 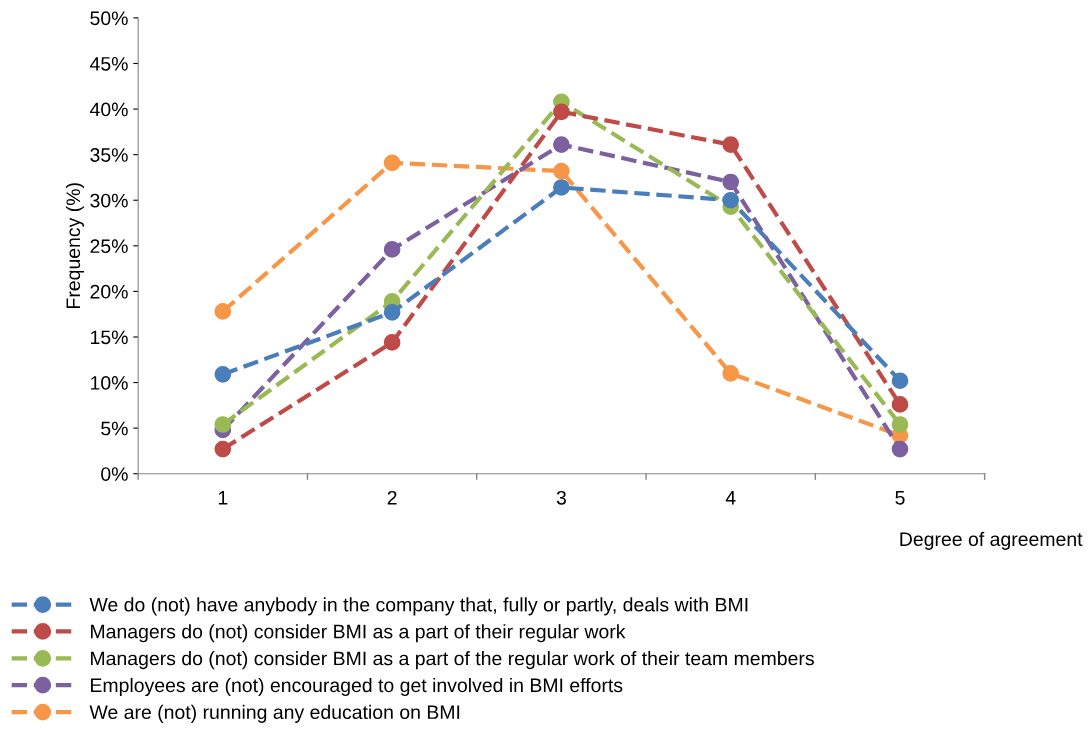 What do you see at coordinates (114, 474) in the screenshot?
I see `y-tick-label: 0%` at bounding box center [114, 474].